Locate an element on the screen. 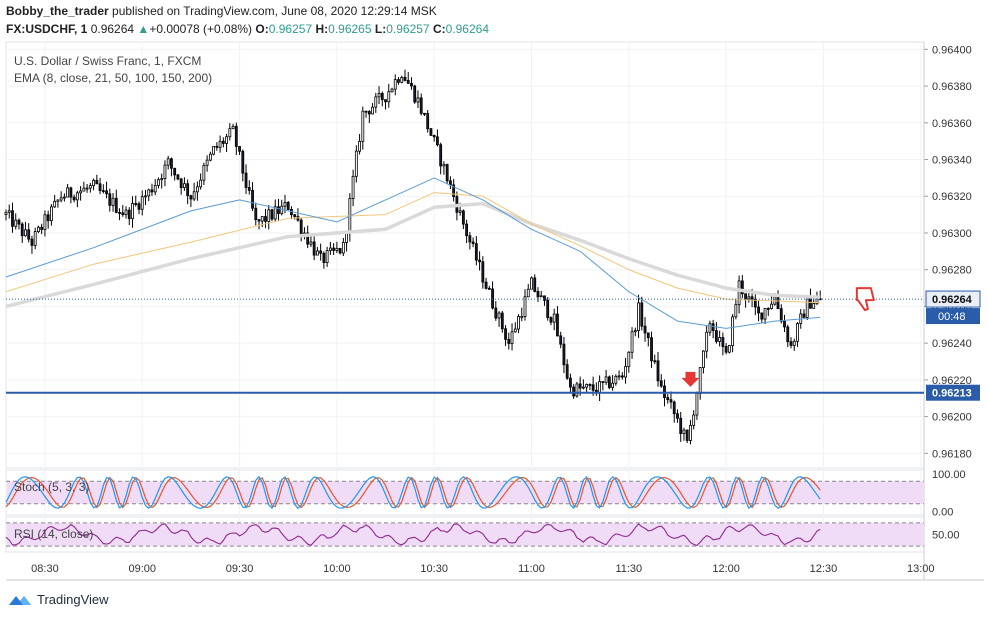  stoch-k-line is located at coordinates (413, 492).